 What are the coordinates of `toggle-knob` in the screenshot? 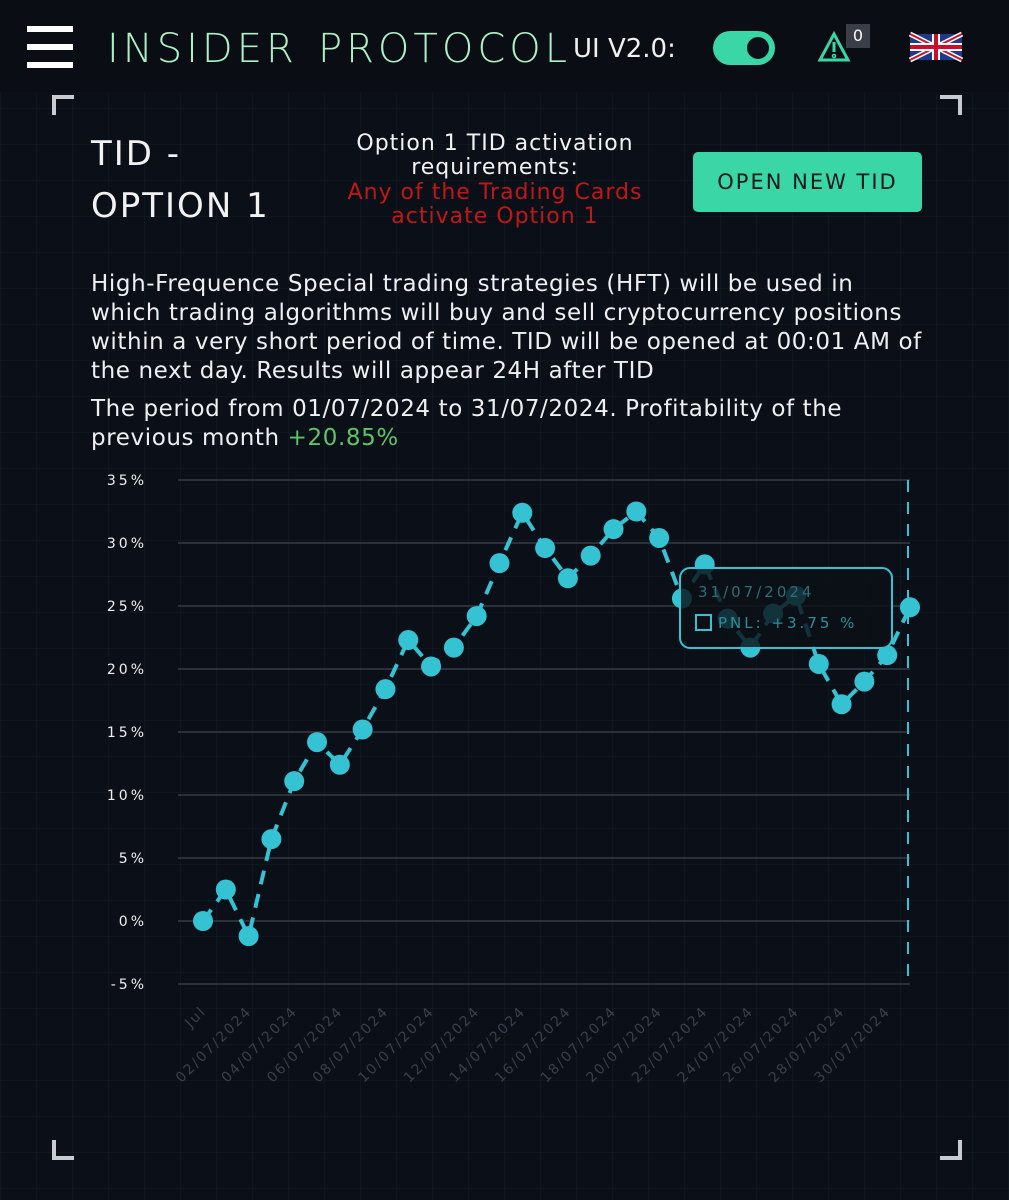 It's located at (758, 48).